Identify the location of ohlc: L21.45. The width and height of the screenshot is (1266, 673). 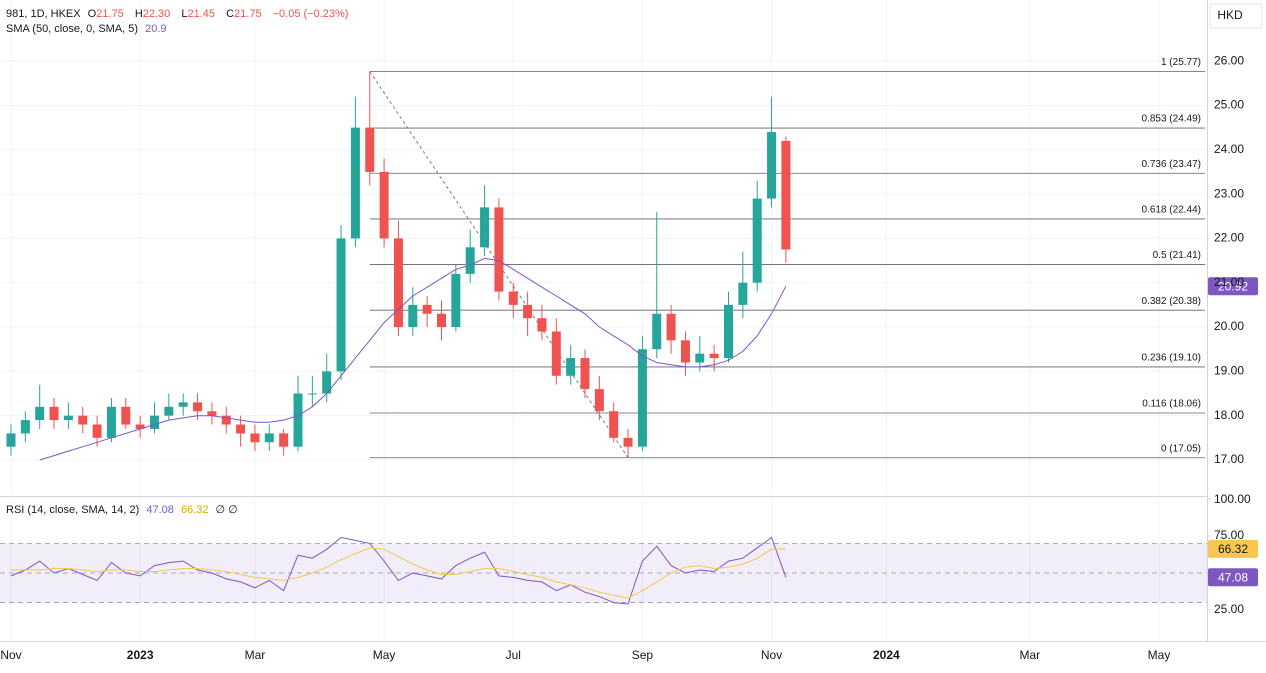
(200, 14).